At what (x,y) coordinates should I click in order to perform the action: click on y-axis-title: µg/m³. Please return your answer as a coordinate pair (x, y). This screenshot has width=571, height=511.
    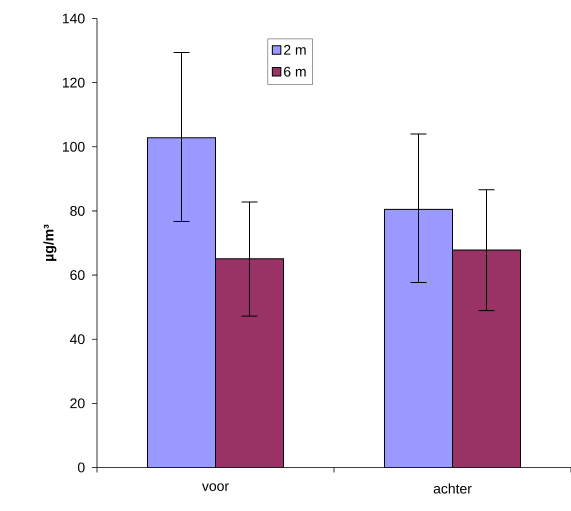
    Looking at the image, I should click on (49, 242).